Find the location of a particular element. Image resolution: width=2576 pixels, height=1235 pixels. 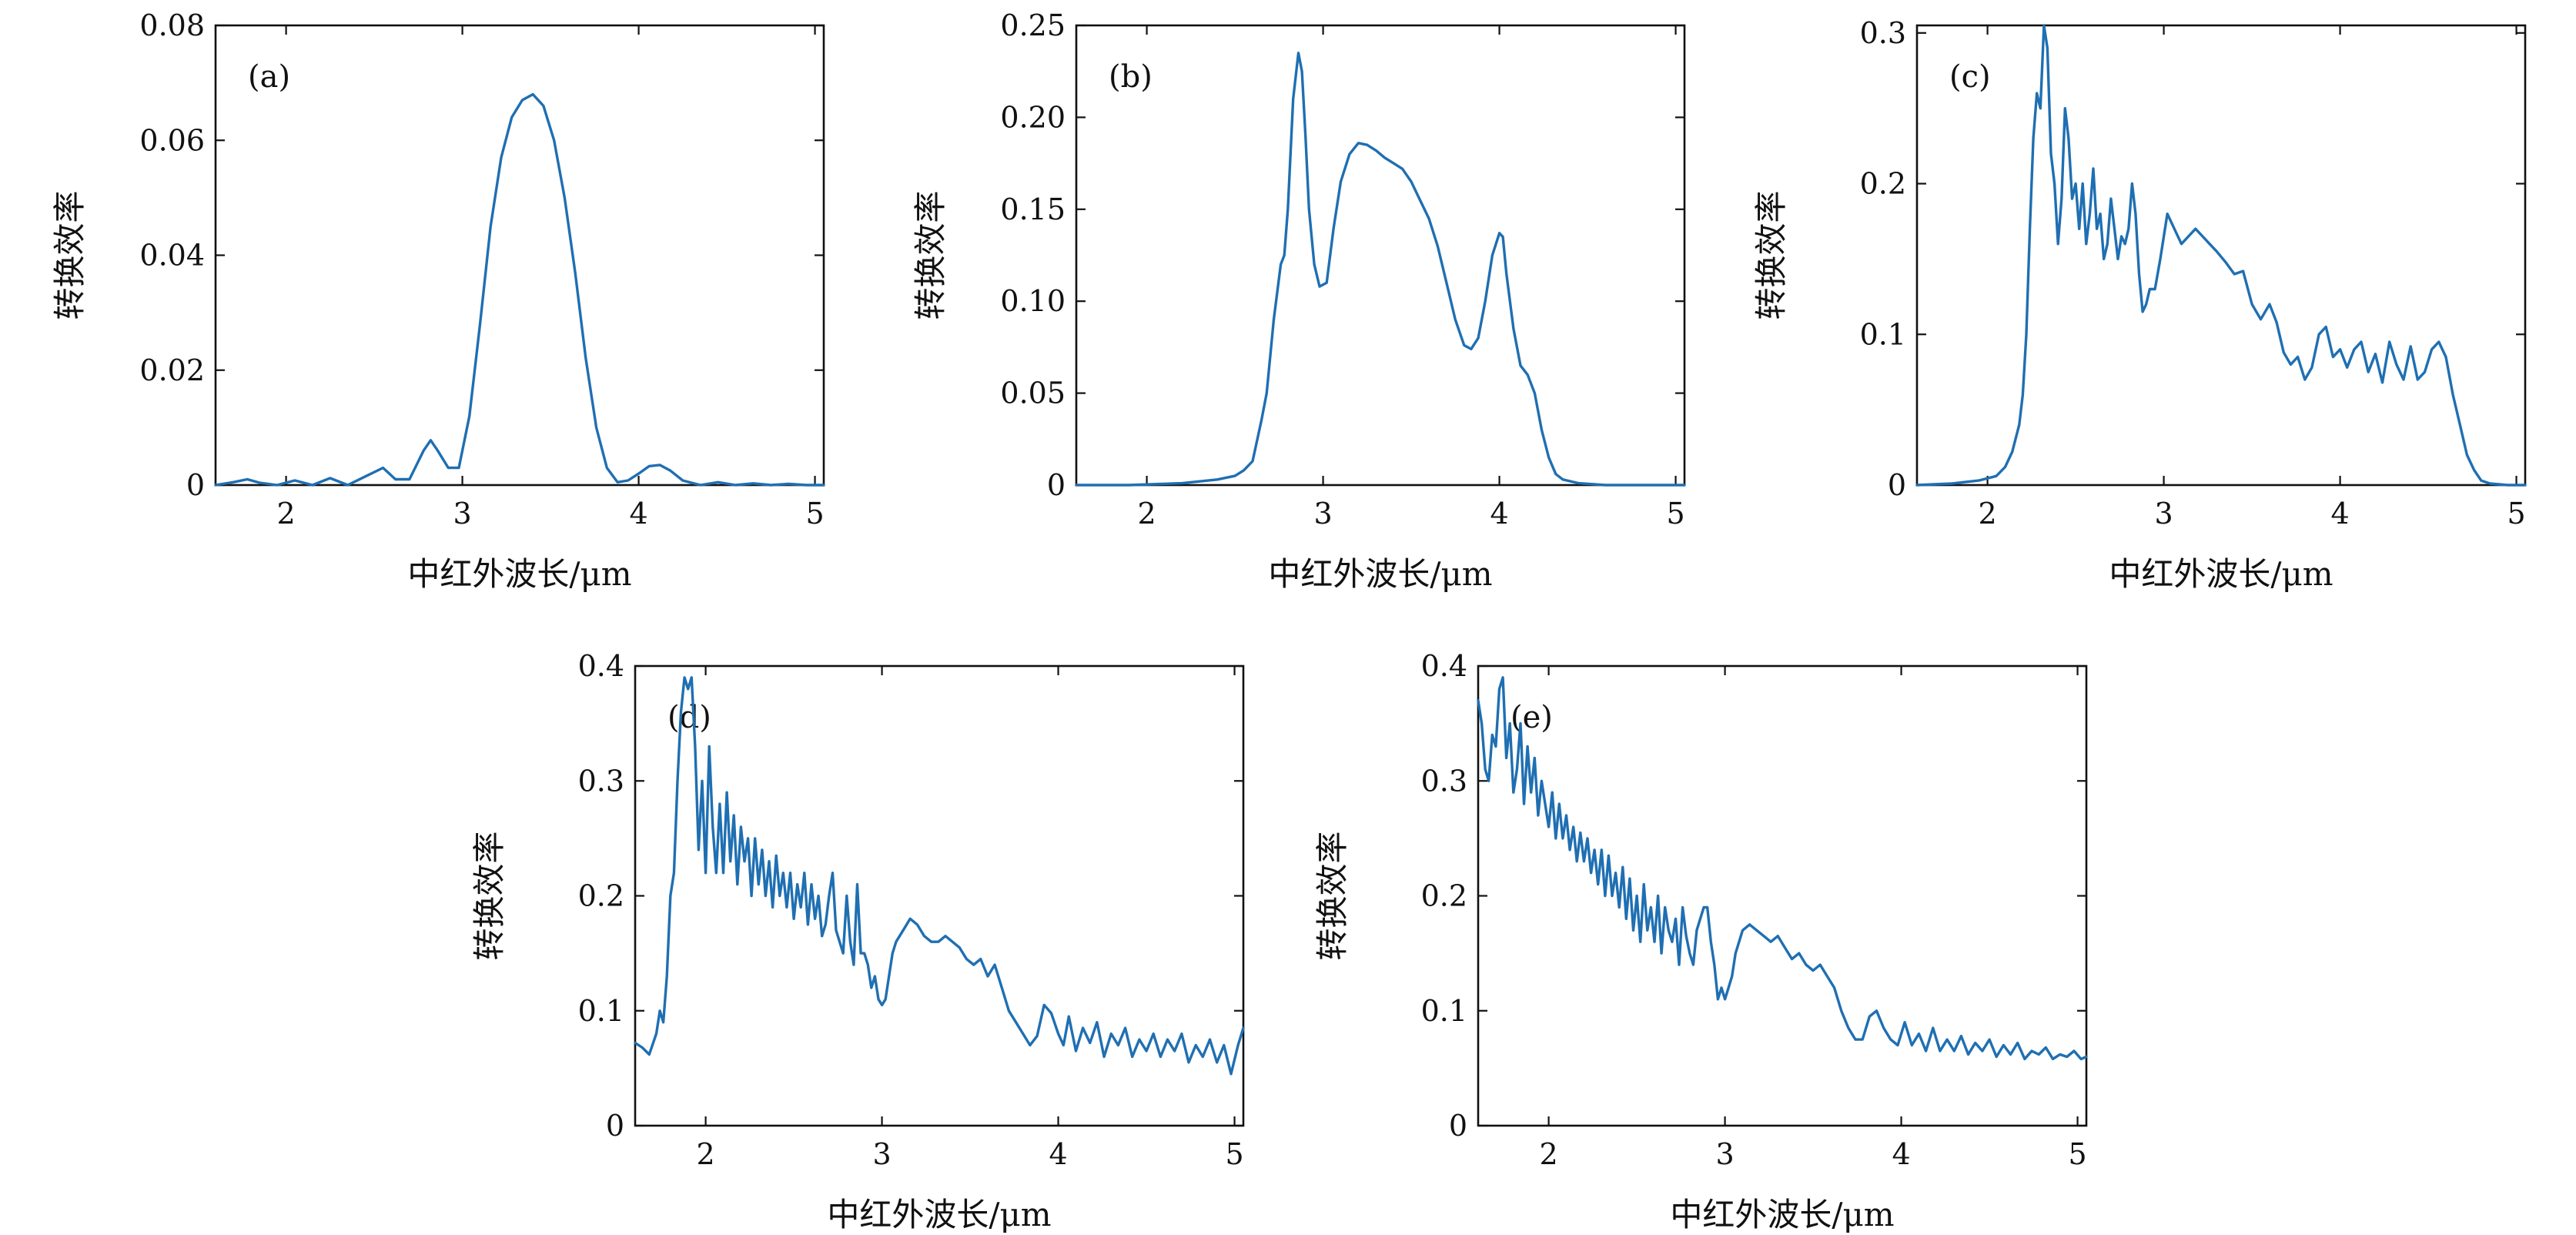

y-tick-label: 0.04 is located at coordinates (172, 256).